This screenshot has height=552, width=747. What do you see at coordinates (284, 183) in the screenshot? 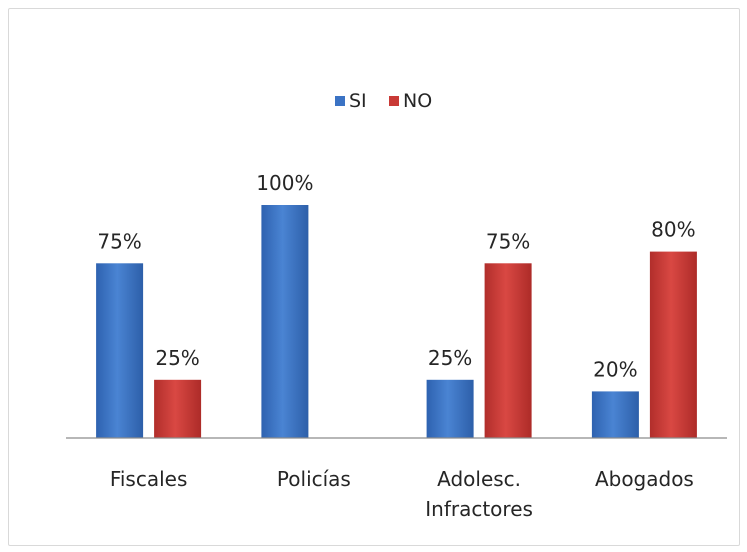
I see `data-label-si-1: 100%` at bounding box center [284, 183].